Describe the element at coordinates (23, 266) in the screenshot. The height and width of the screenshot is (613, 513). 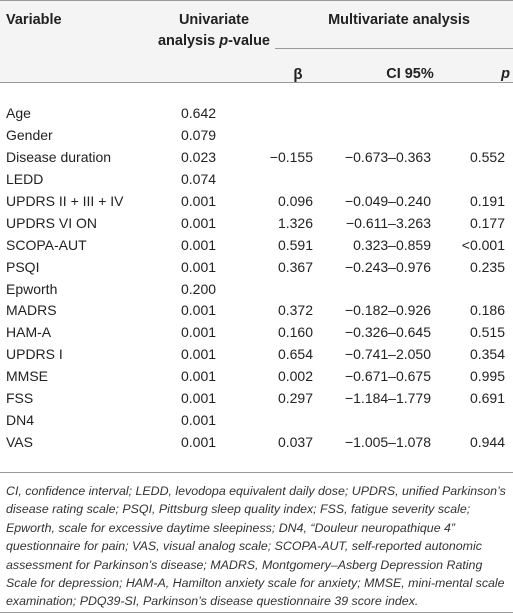
I see `row-variable: PSQI` at that location.